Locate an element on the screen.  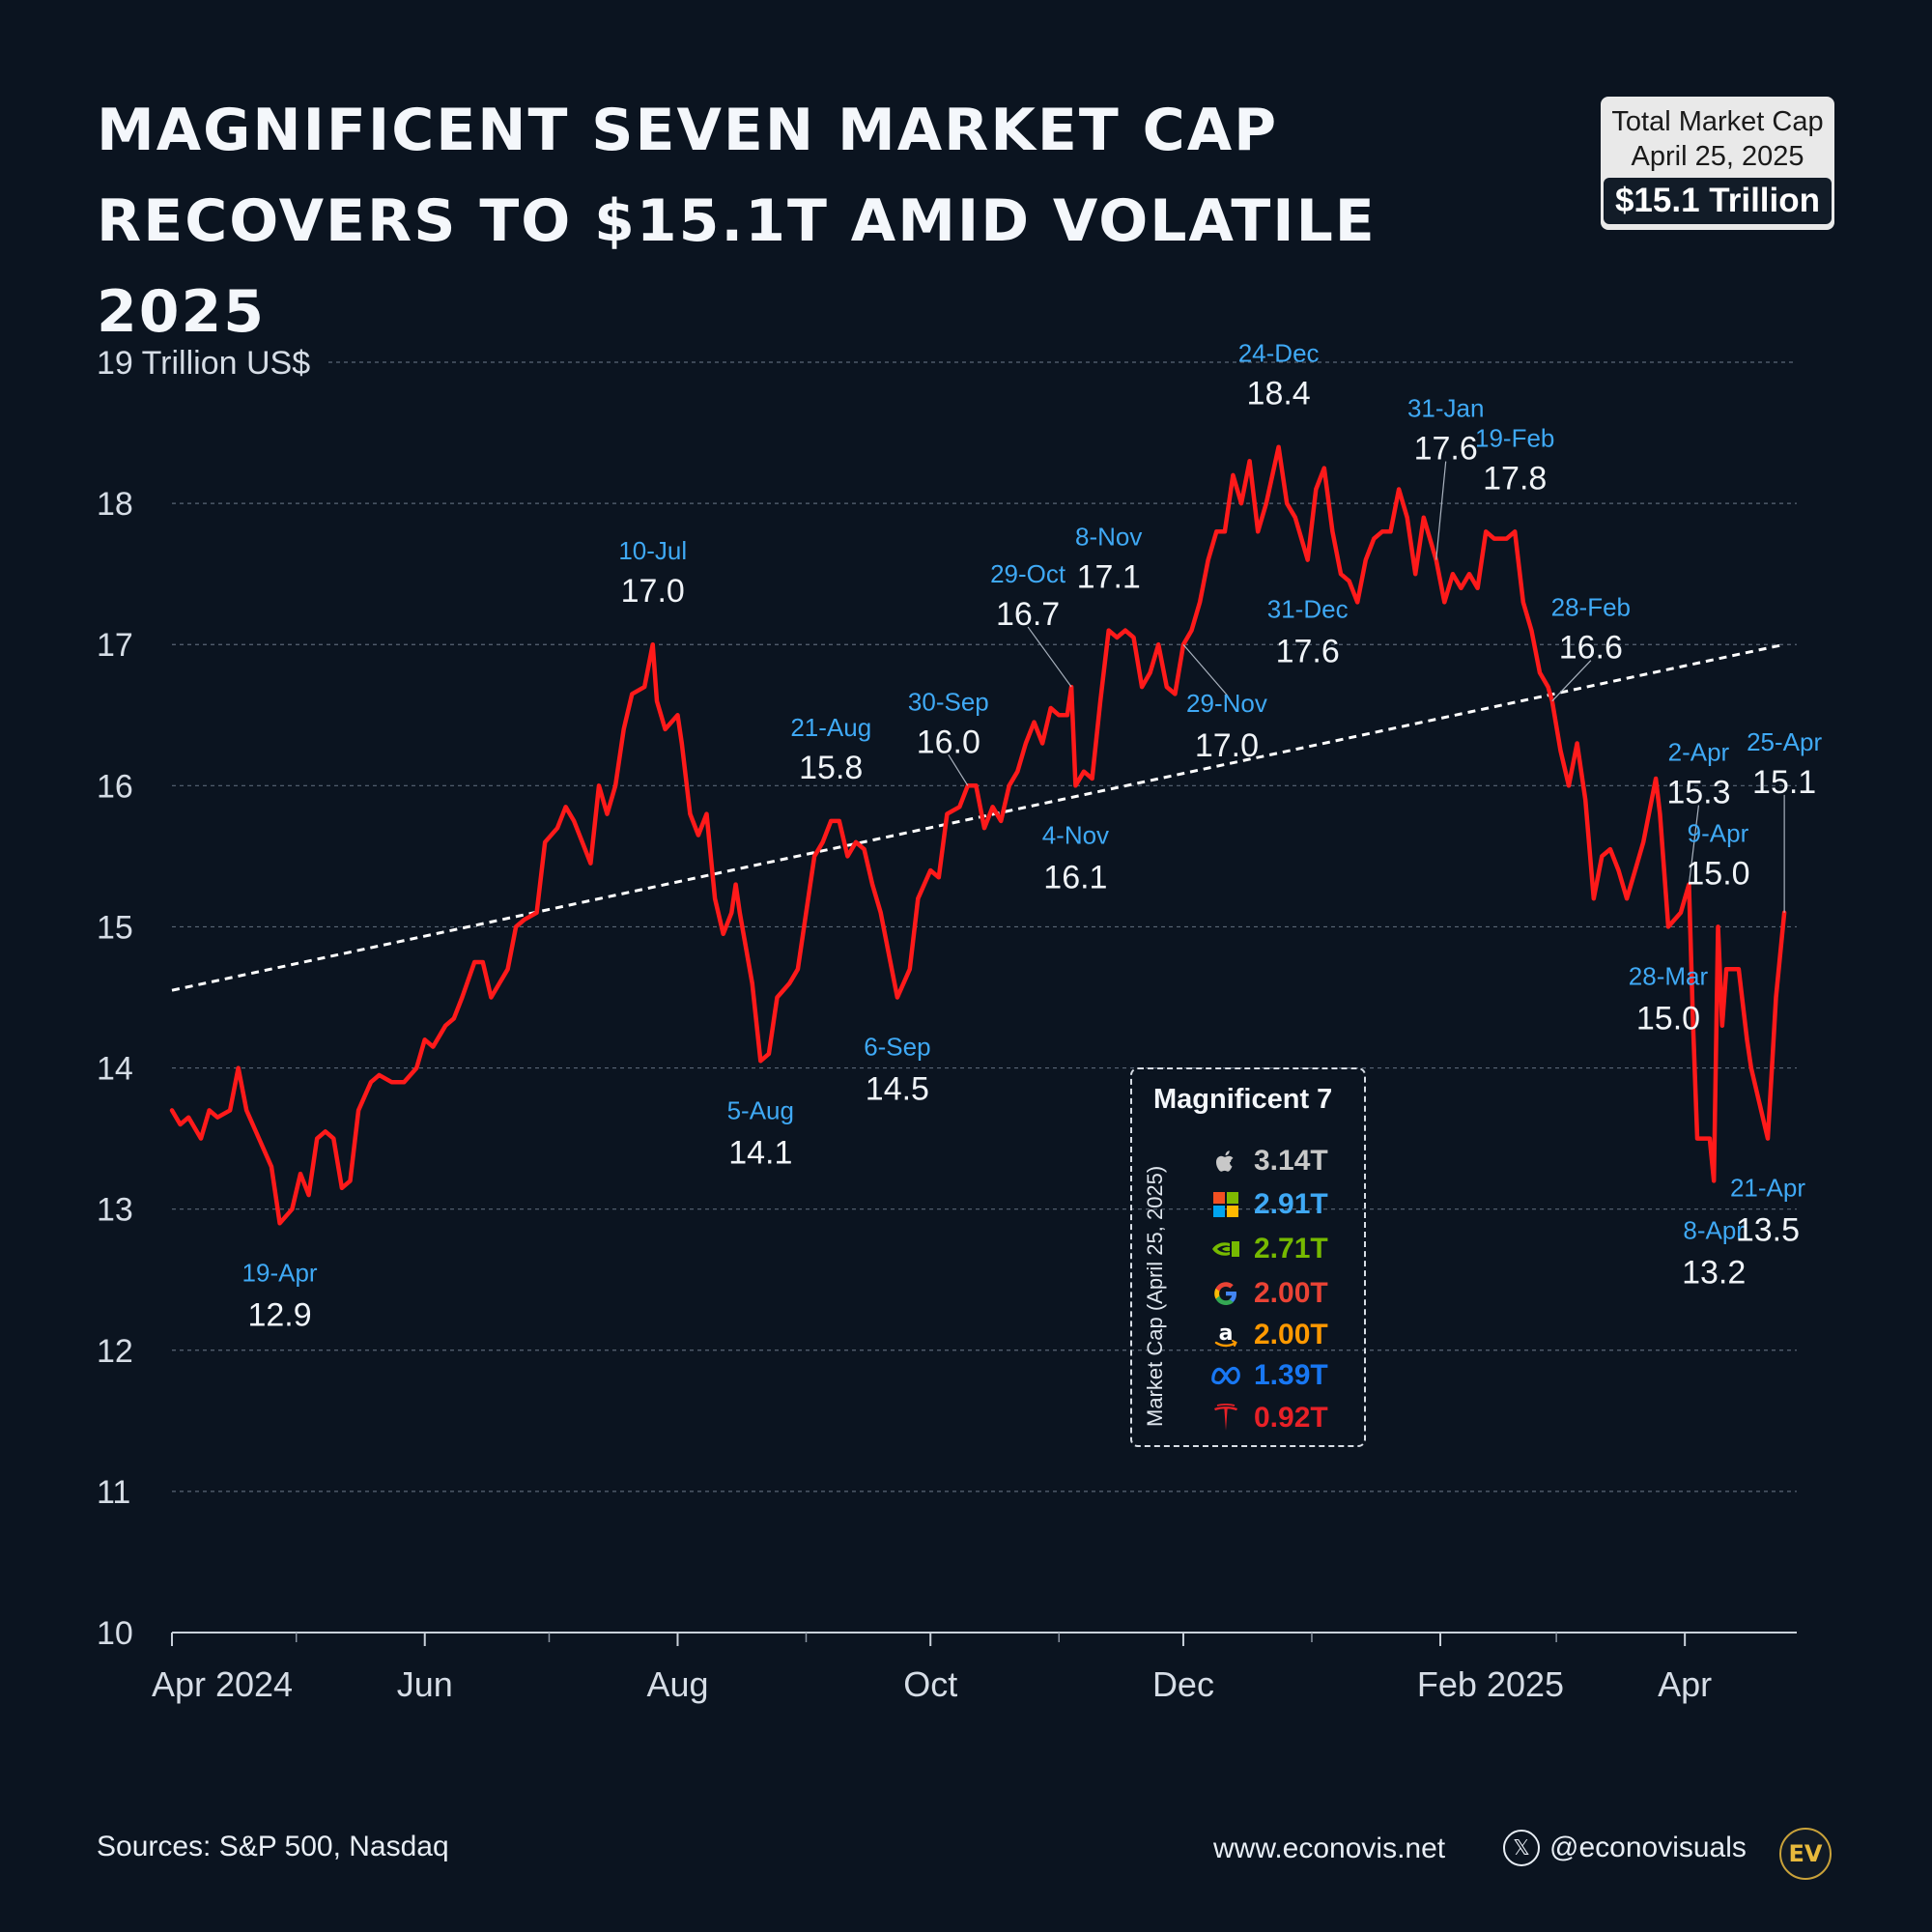
annotation-value-17: 13.2 is located at coordinates (1714, 1272).